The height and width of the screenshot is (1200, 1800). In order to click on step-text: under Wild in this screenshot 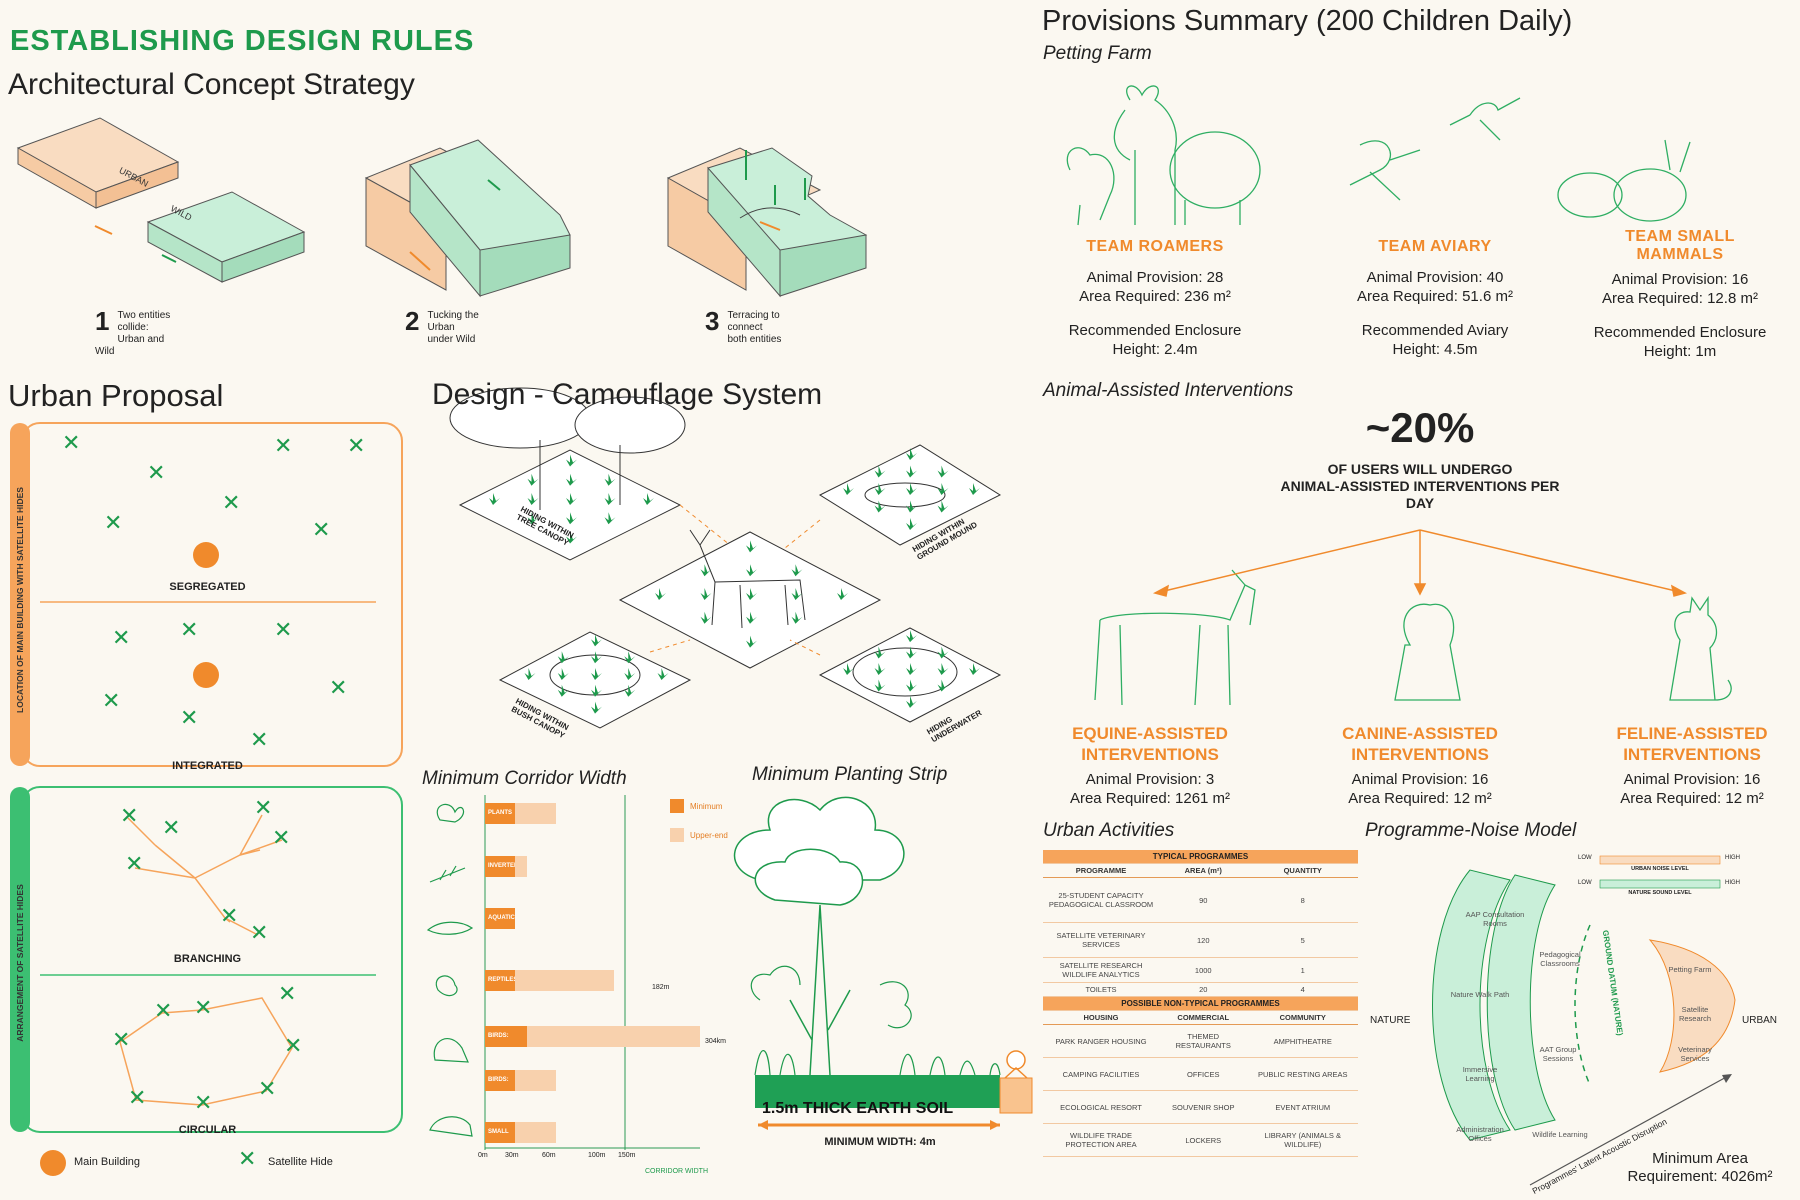, I will do `click(451, 339)`.